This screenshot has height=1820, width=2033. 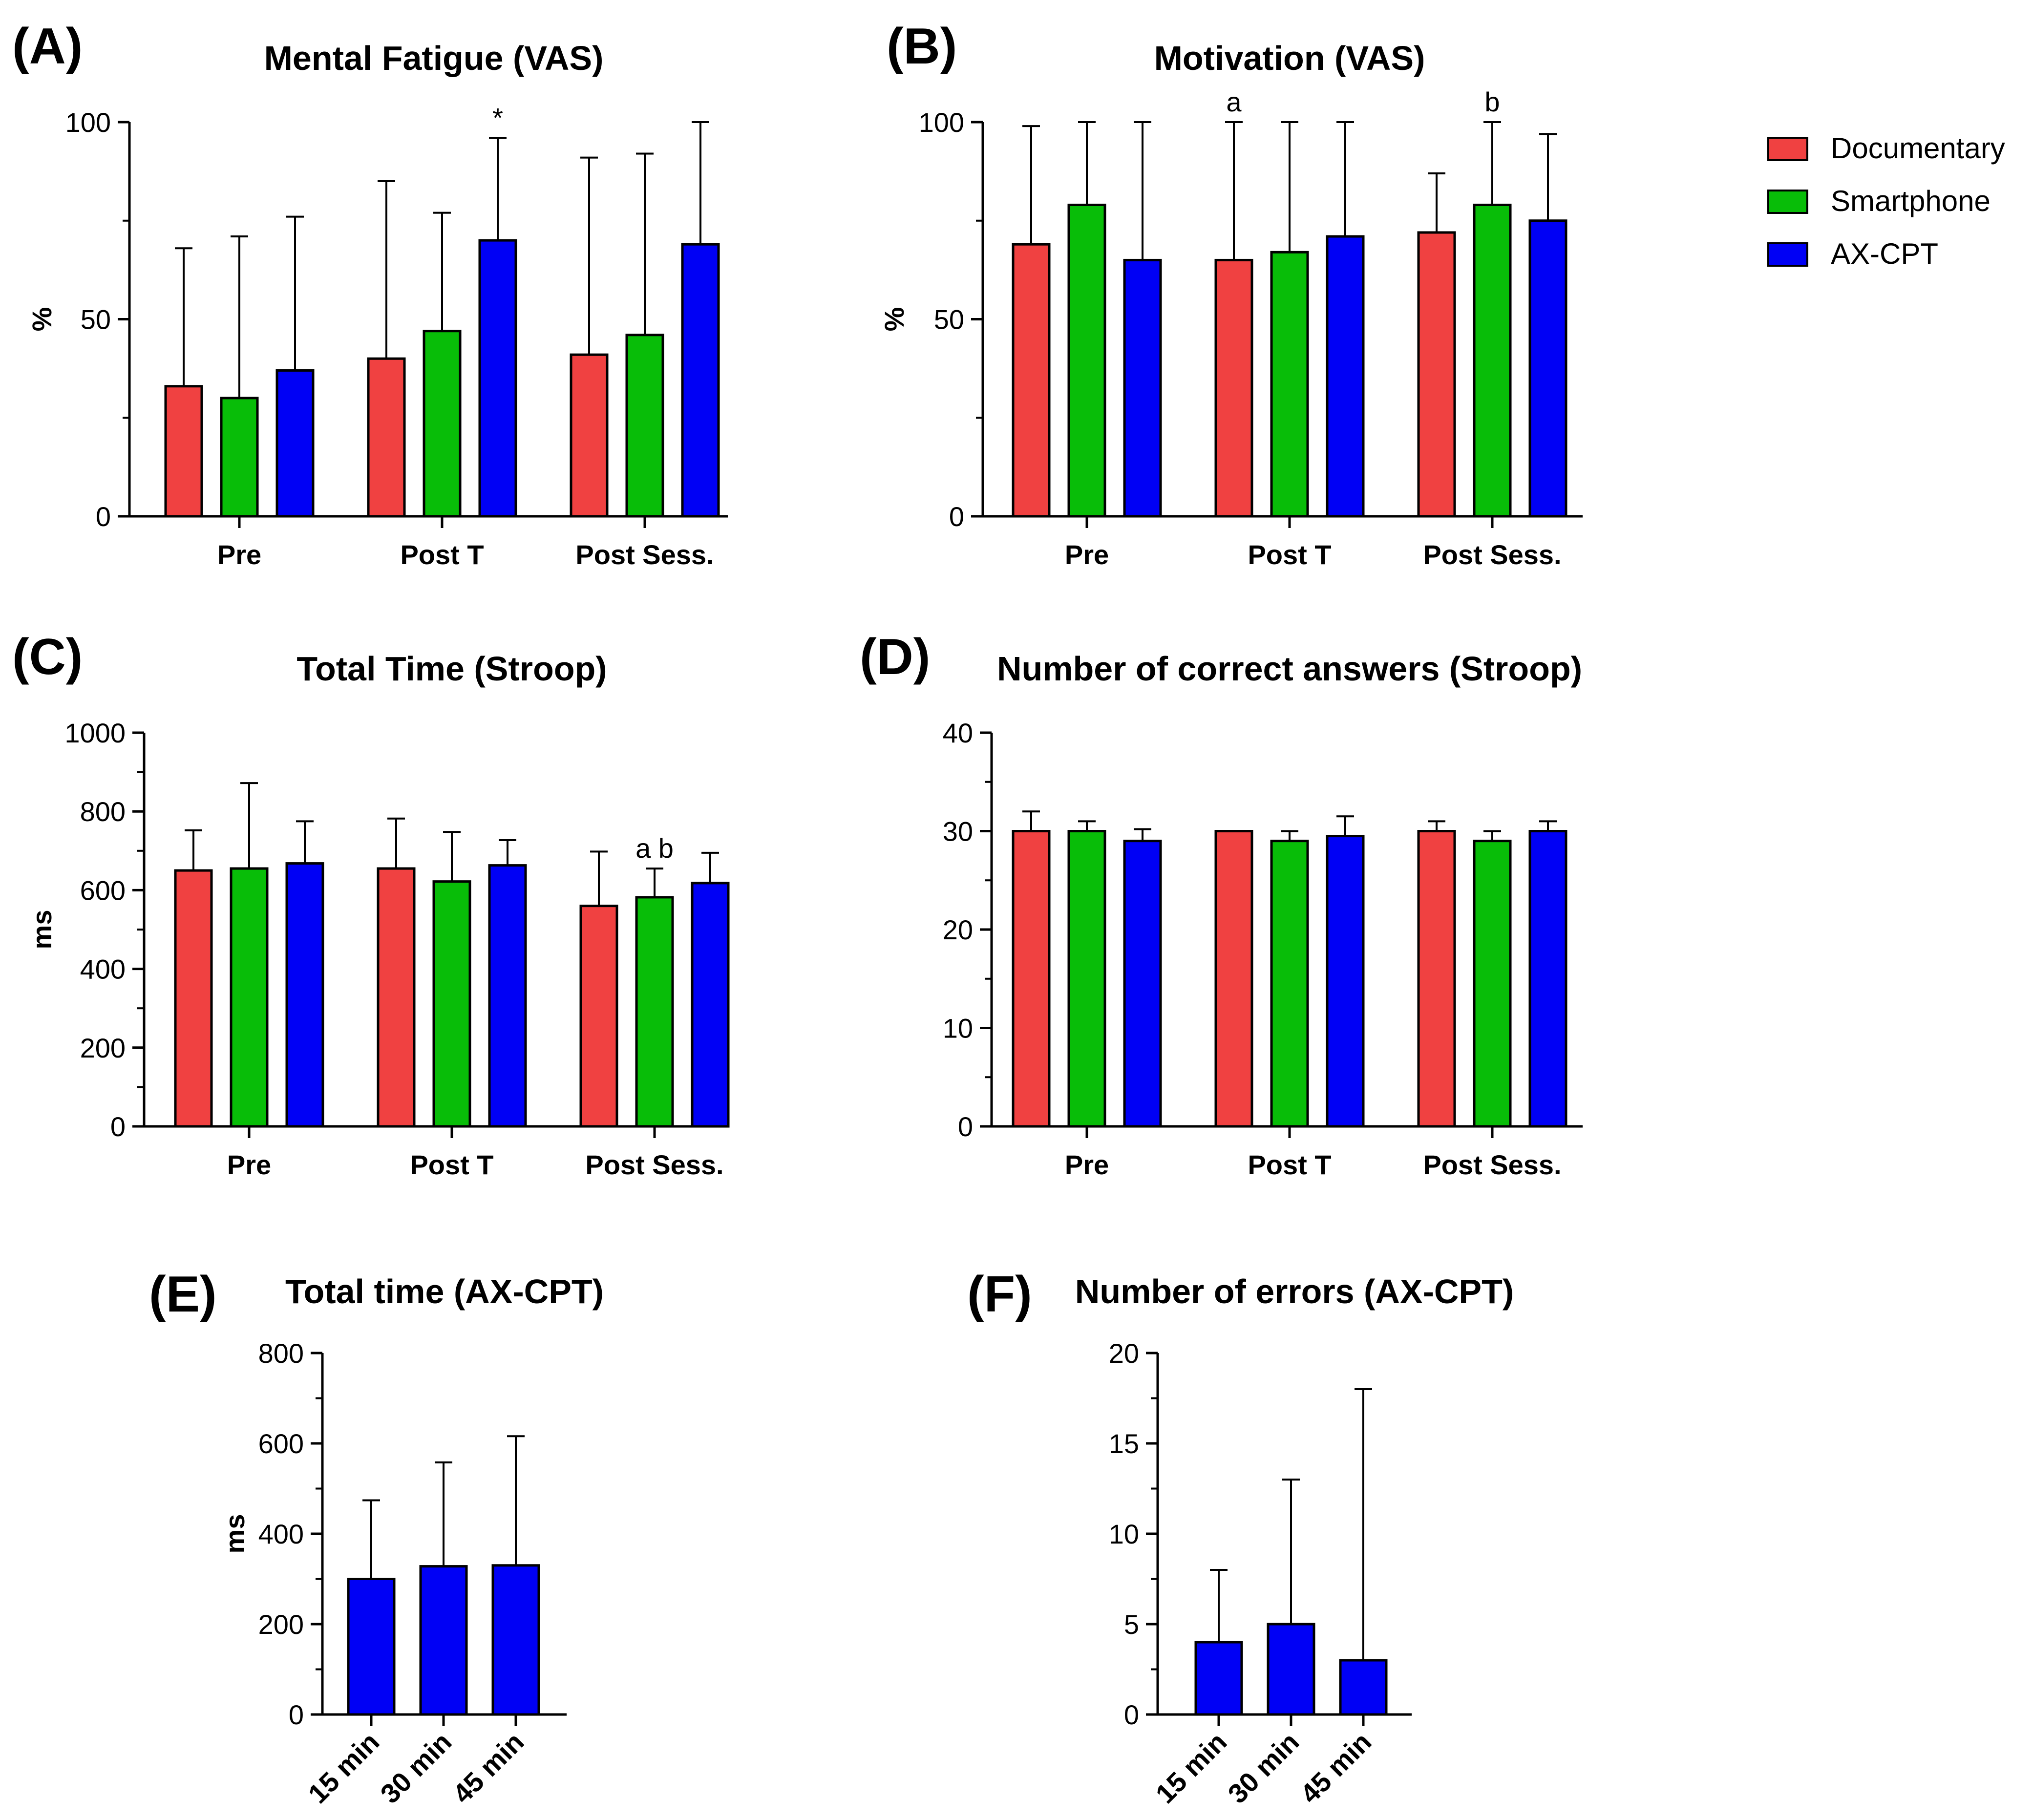 What do you see at coordinates (999, 1294) in the screenshot?
I see `panel-label: (F)` at bounding box center [999, 1294].